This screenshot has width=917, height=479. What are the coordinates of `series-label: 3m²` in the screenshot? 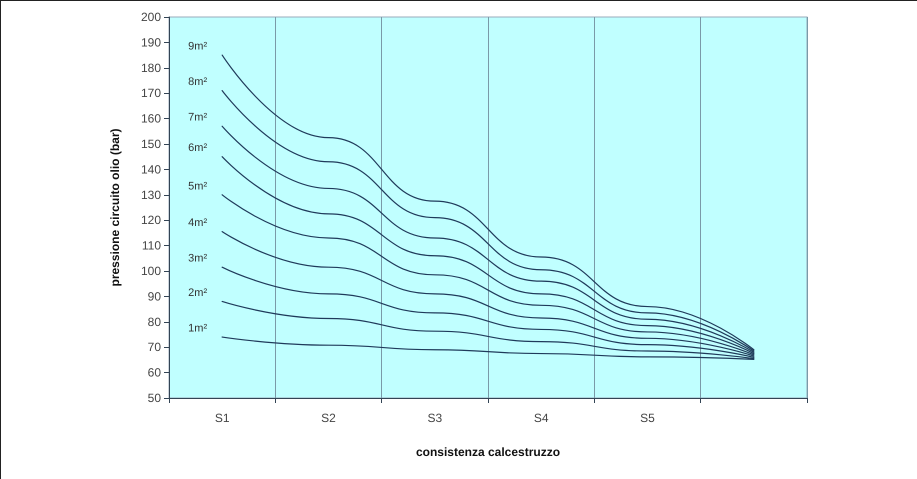 It's located at (198, 258).